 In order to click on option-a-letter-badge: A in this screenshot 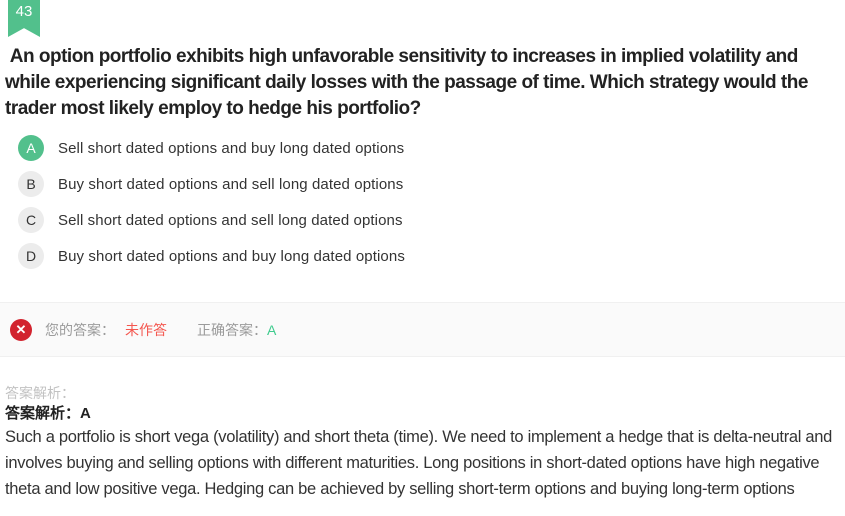, I will do `click(31, 148)`.